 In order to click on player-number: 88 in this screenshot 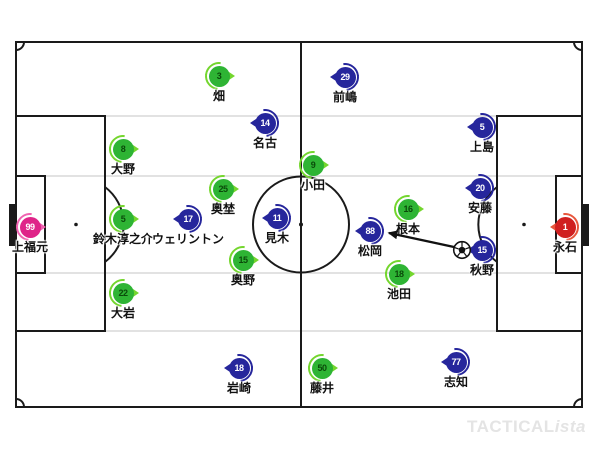, I will do `click(370, 230)`.